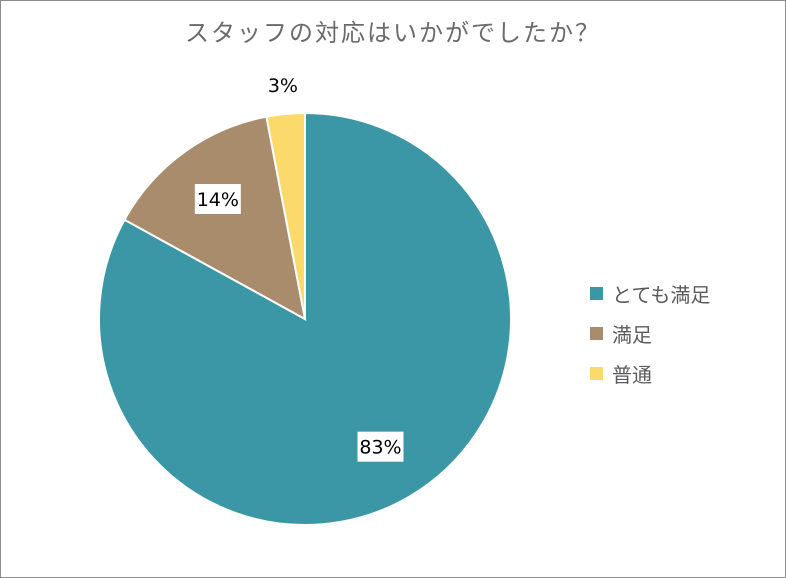  What do you see at coordinates (393, 33) in the screenshot?
I see `chart-title: スタッフの対応はいかがでしたか？` at bounding box center [393, 33].